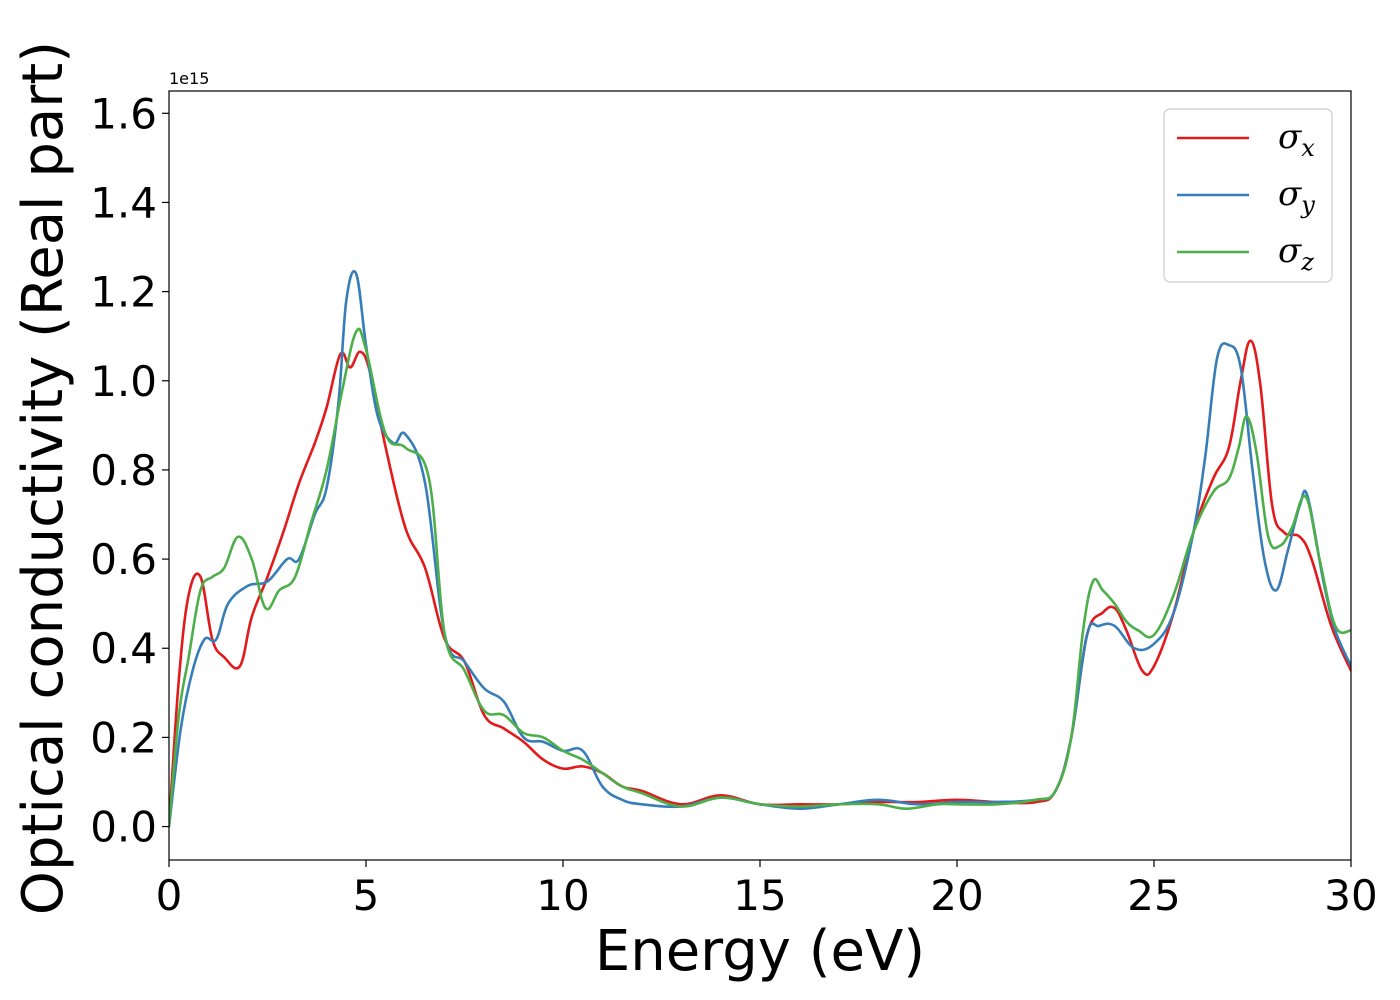 The width and height of the screenshot is (1400, 1000). What do you see at coordinates (123, 292) in the screenshot?
I see `y-tick-label: 1.2` at bounding box center [123, 292].